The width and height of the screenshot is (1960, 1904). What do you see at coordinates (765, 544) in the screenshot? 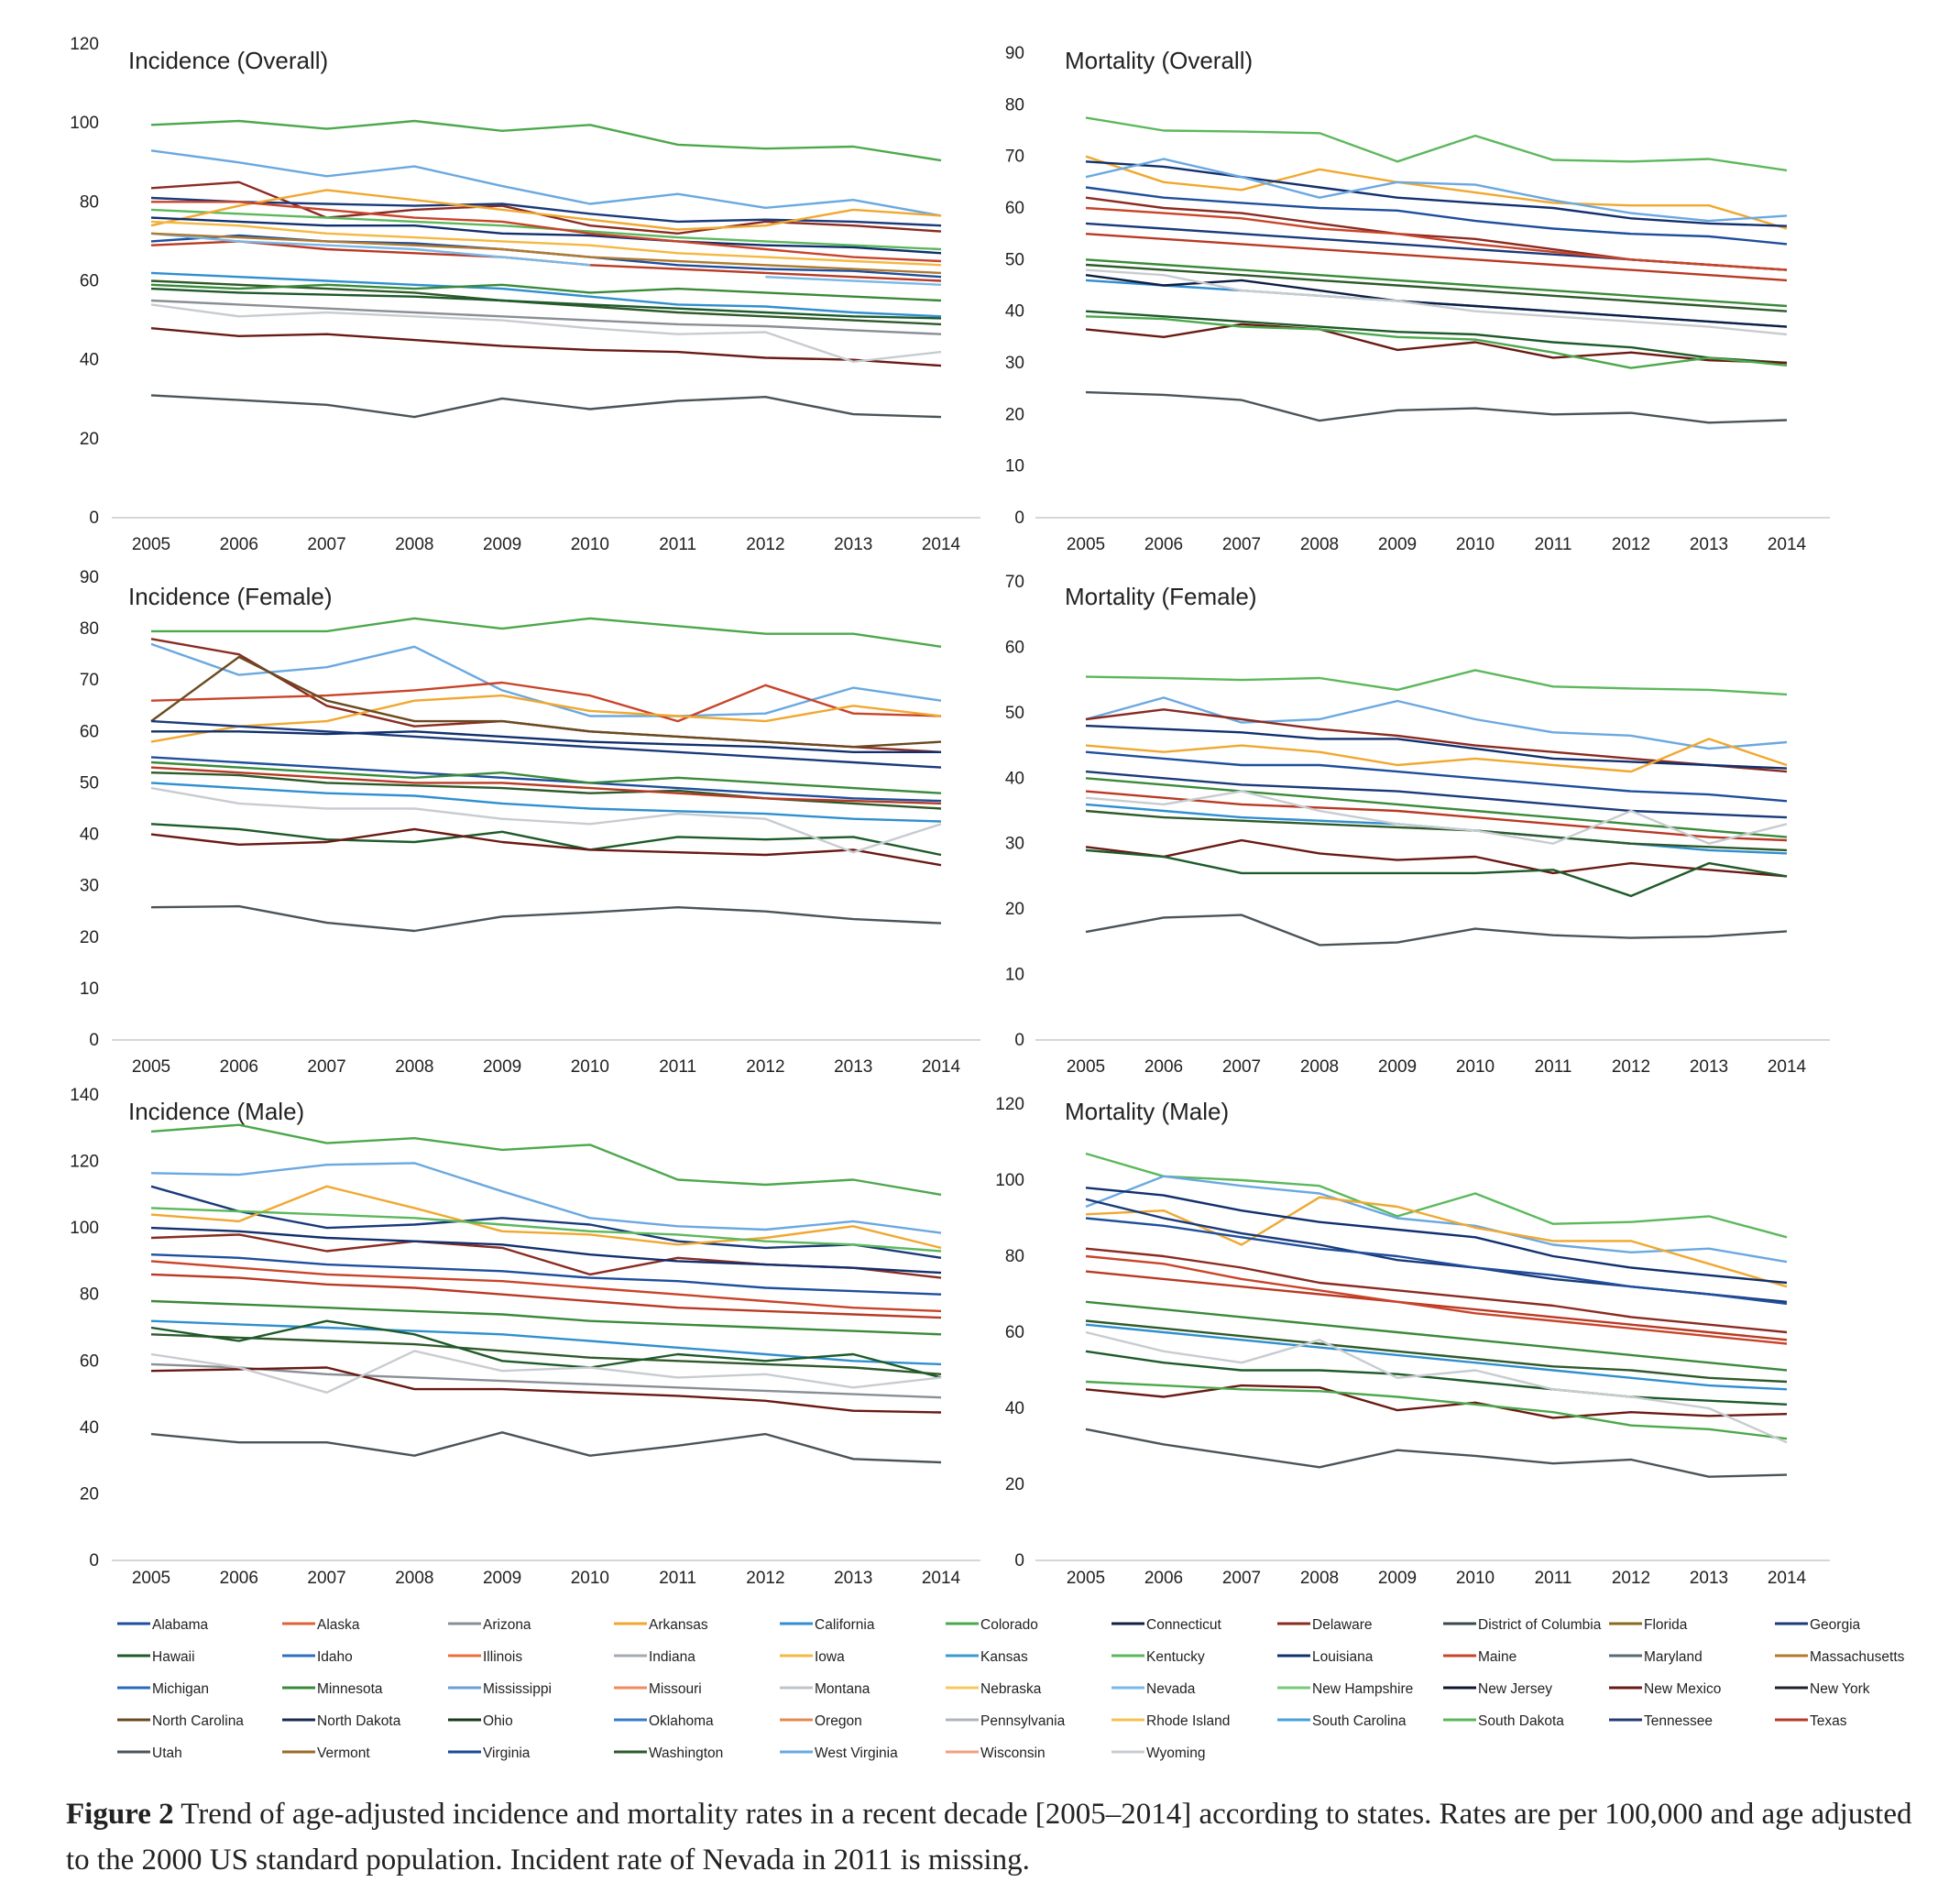
I see `x-tick-label: 2012` at bounding box center [765, 544].